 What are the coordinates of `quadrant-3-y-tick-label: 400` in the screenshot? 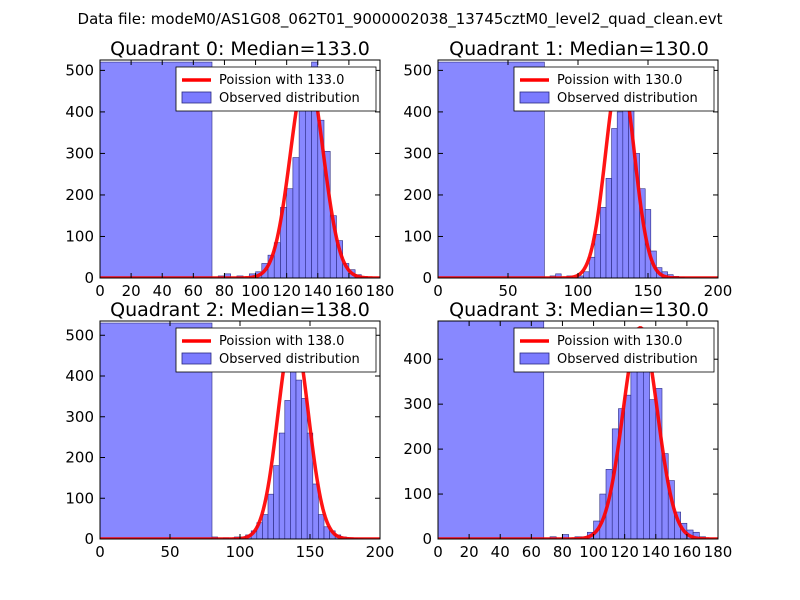 It's located at (417, 359).